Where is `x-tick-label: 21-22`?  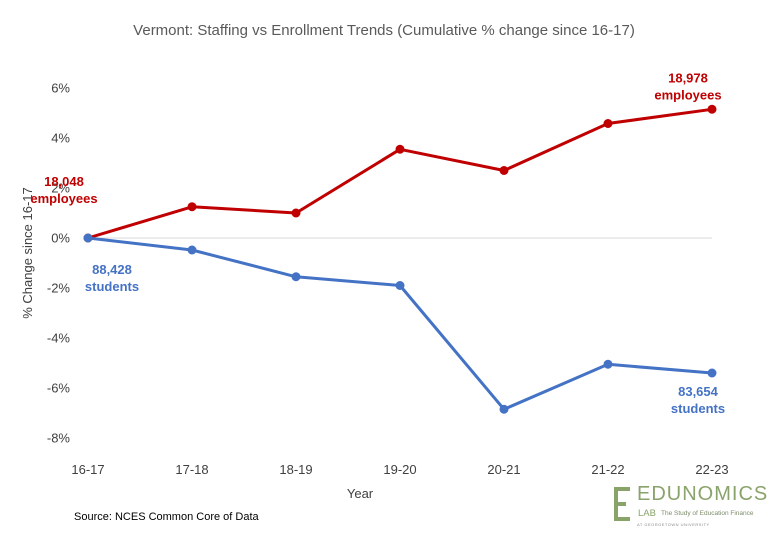
x-tick-label: 21-22 is located at coordinates (607, 469).